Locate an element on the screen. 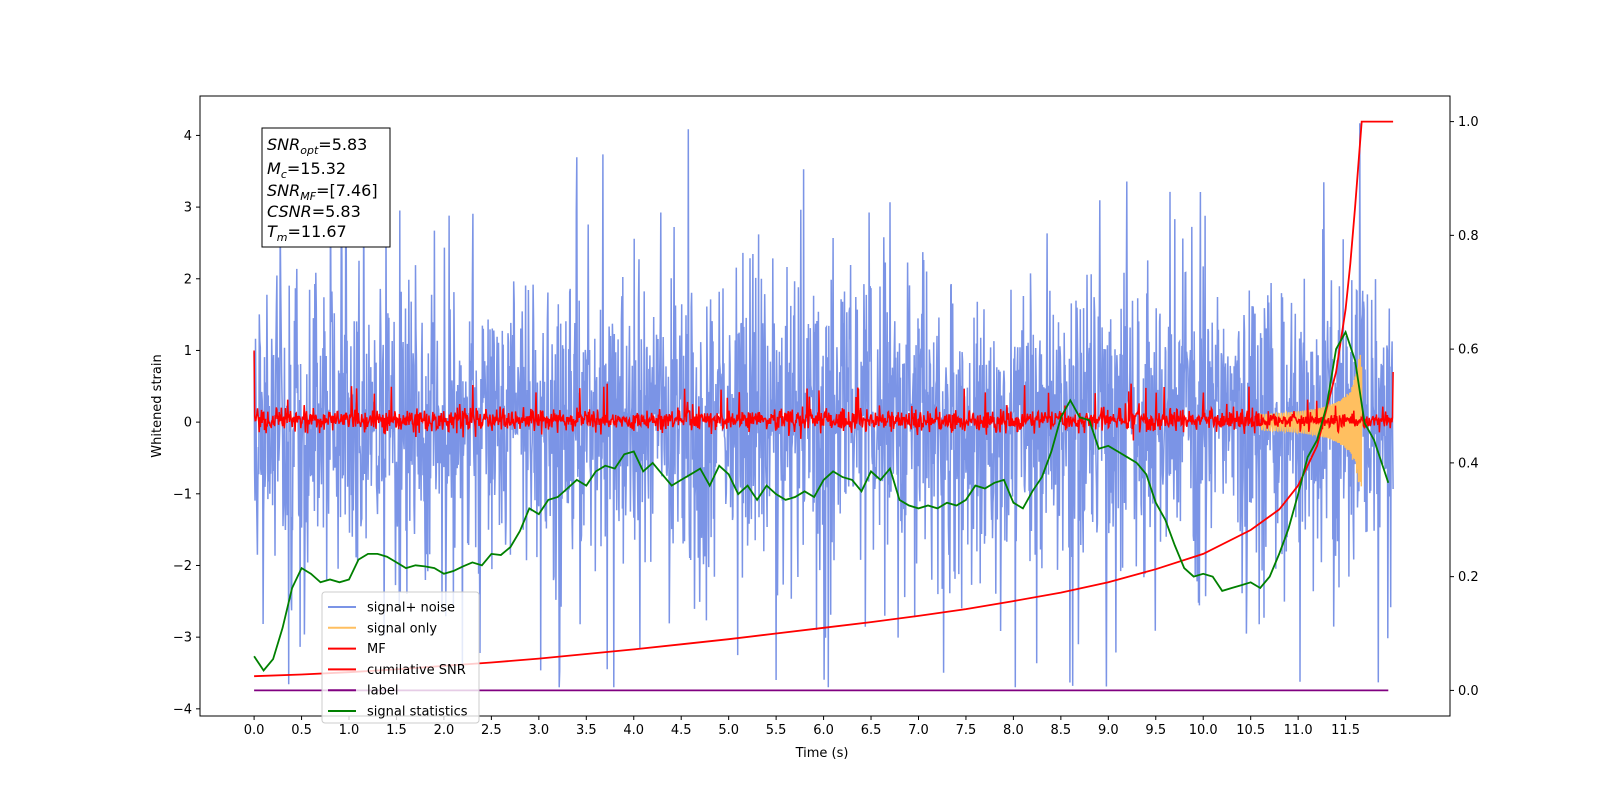 The image size is (1600, 800). stats-tm: Tm=11.67 is located at coordinates (307, 233).